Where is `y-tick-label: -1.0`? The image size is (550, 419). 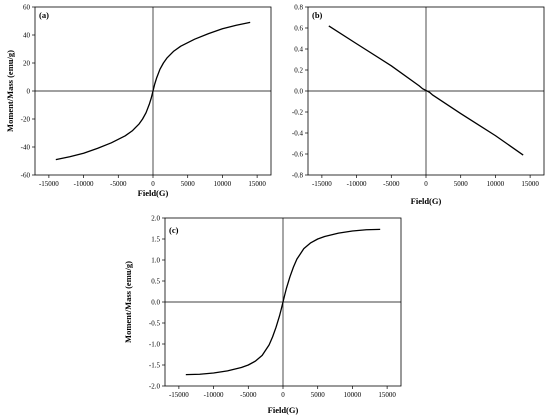 y-tick-label: -1.0 is located at coordinates (155, 345).